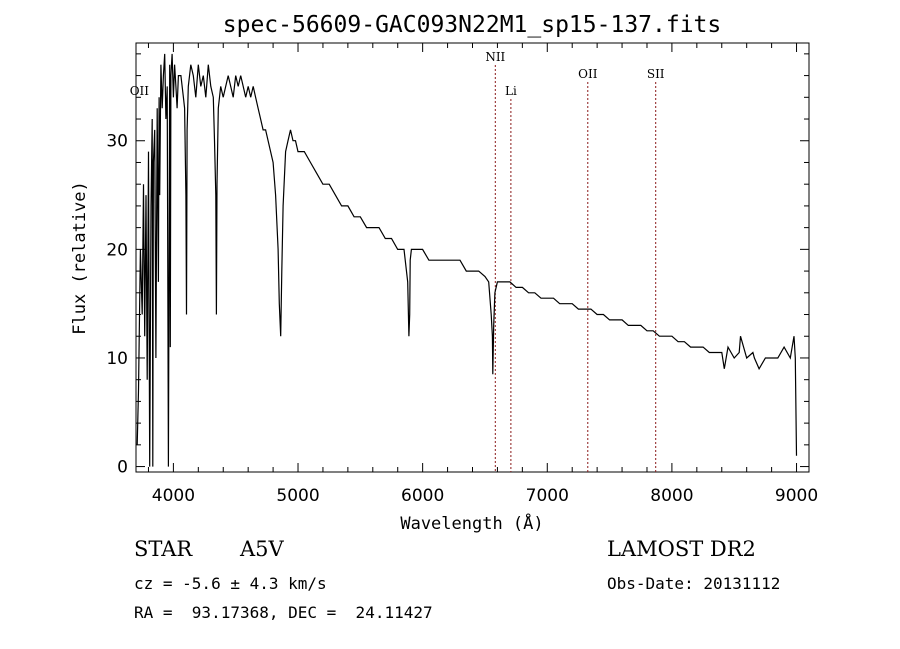  What do you see at coordinates (80, 258) in the screenshot?
I see `y-axis-label: Flux (relative)` at bounding box center [80, 258].